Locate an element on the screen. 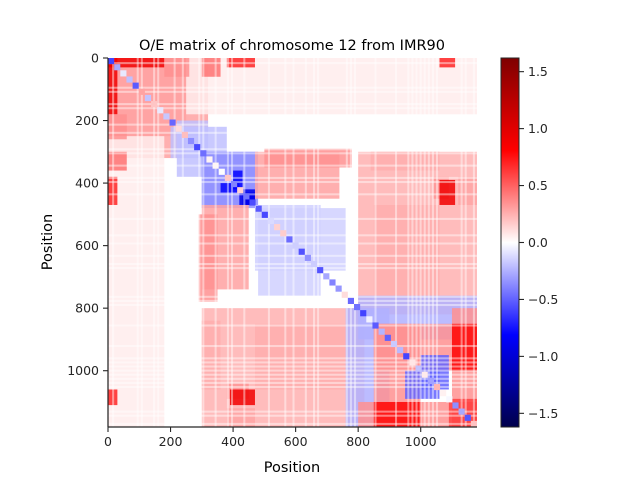 The image size is (640, 480). x-axis-label: Position is located at coordinates (292, 468).